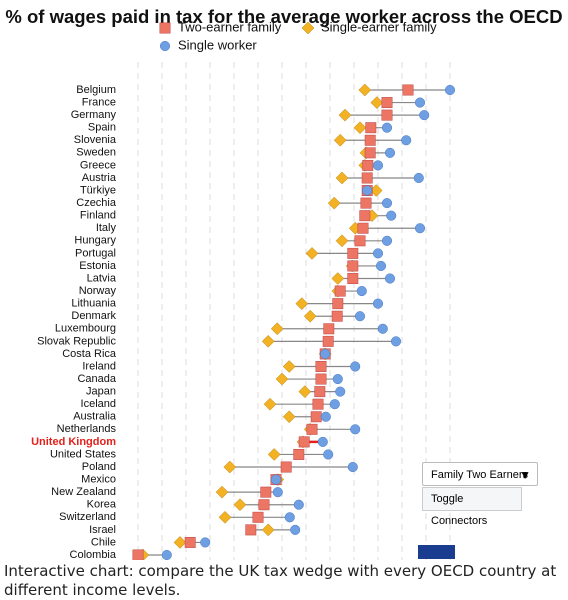 This screenshot has width=568, height=600. I want to click on country-label: Greece, so click(98, 165).